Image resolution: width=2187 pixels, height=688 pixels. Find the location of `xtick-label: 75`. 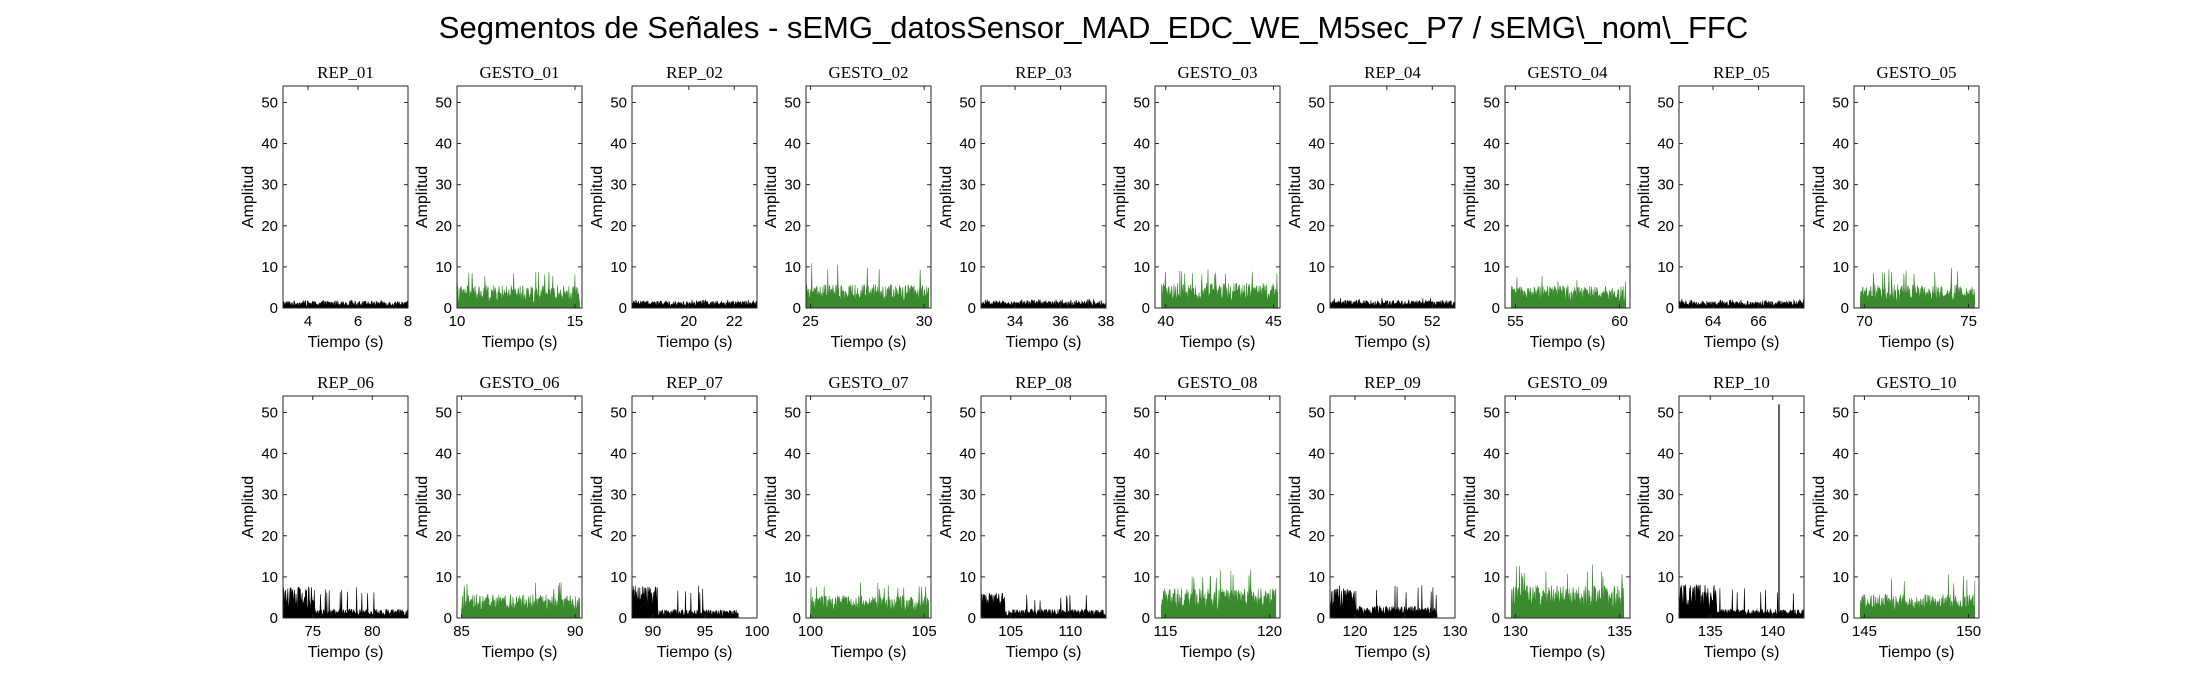

xtick-label: 75 is located at coordinates (312, 631).